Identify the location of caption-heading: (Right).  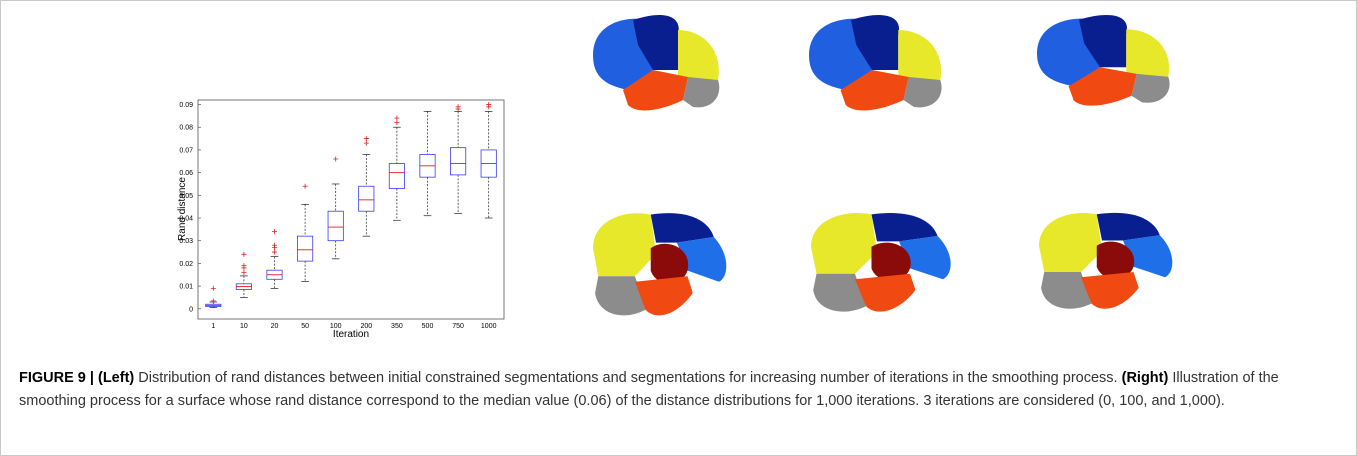
(1145, 378).